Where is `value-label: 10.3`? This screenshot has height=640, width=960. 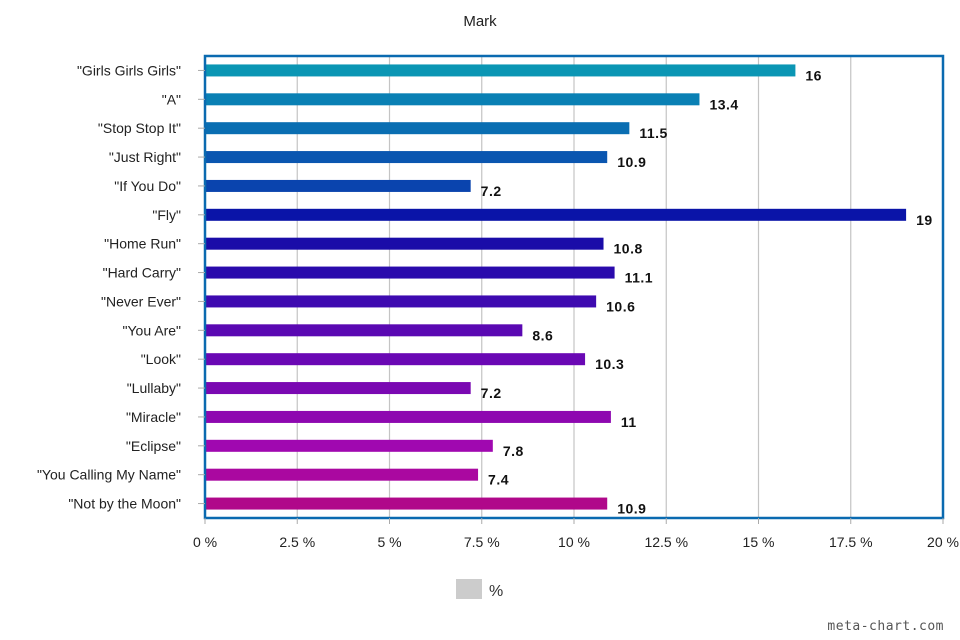 value-label: 10.3 is located at coordinates (609, 364).